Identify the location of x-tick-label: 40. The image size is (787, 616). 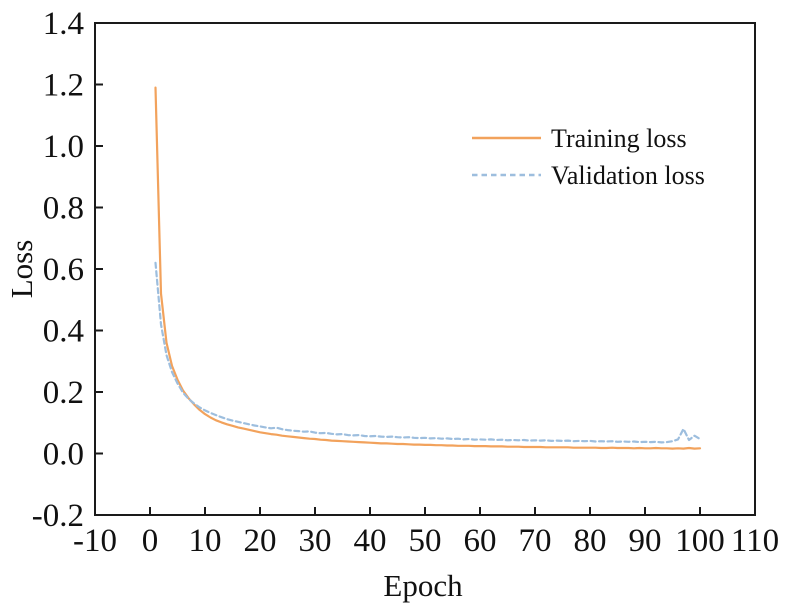
(370, 541).